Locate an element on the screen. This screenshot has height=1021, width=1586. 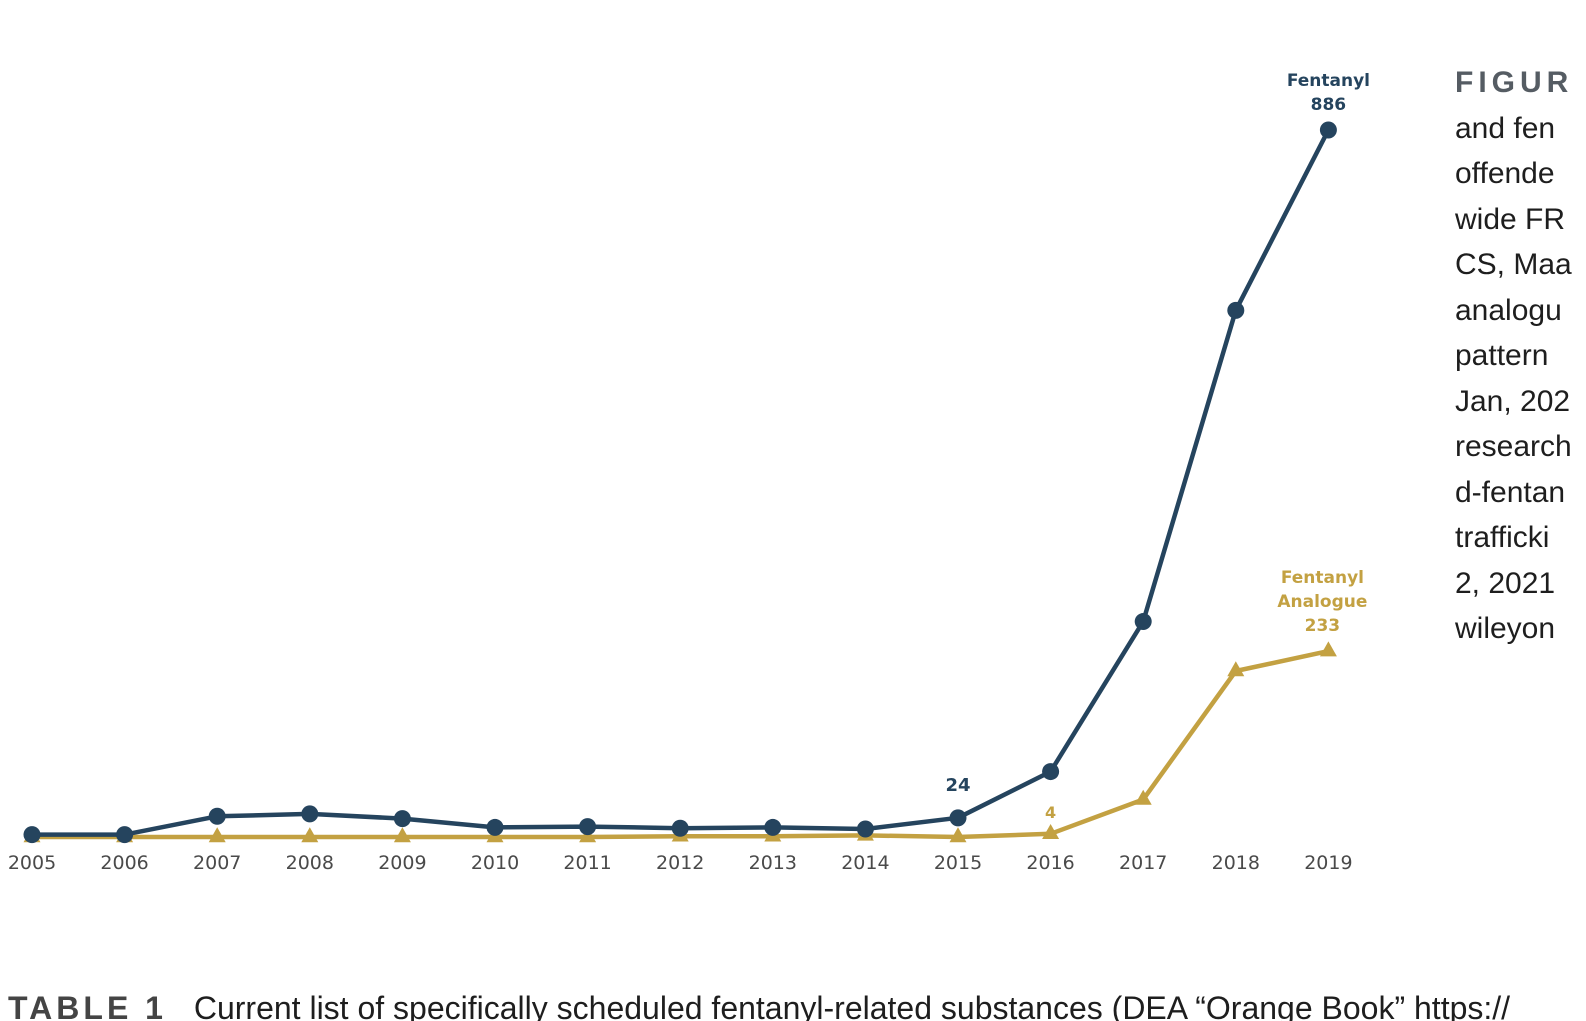
caption-line: CS, Maa is located at coordinates (1513, 264).